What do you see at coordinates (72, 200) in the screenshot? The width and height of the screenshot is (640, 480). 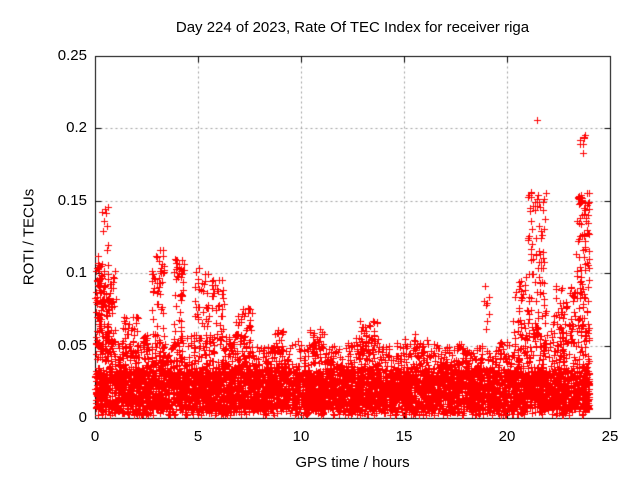 I see `y-tick-label: 0.15` at bounding box center [72, 200].